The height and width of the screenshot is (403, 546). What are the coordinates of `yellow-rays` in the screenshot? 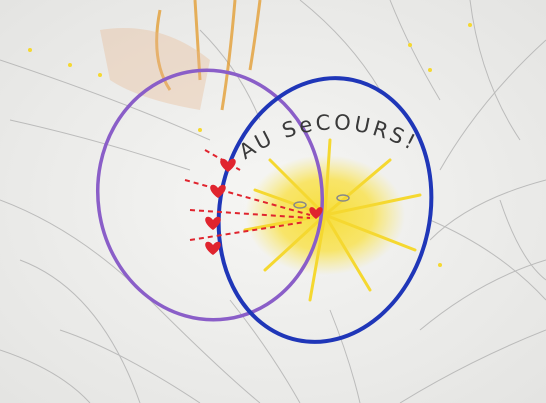 It's located at (332, 220).